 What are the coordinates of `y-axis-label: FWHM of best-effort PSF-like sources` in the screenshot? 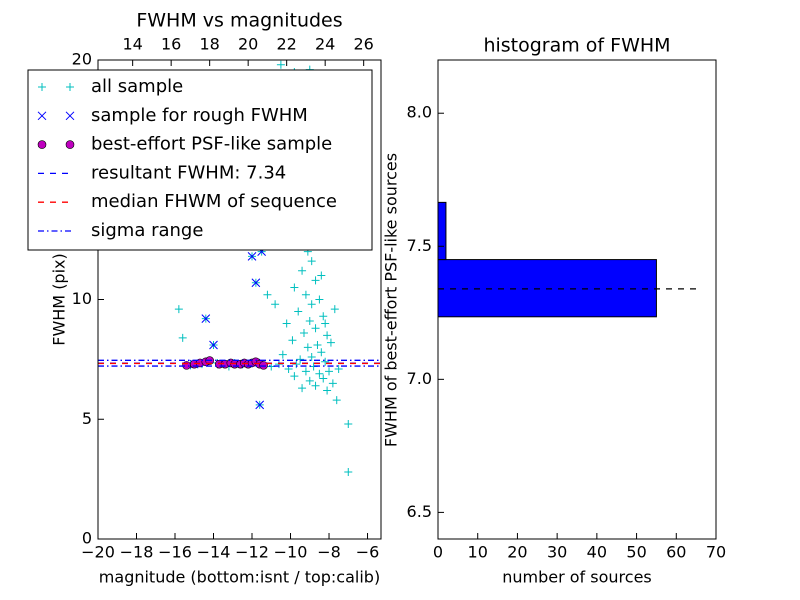 It's located at (391, 300).